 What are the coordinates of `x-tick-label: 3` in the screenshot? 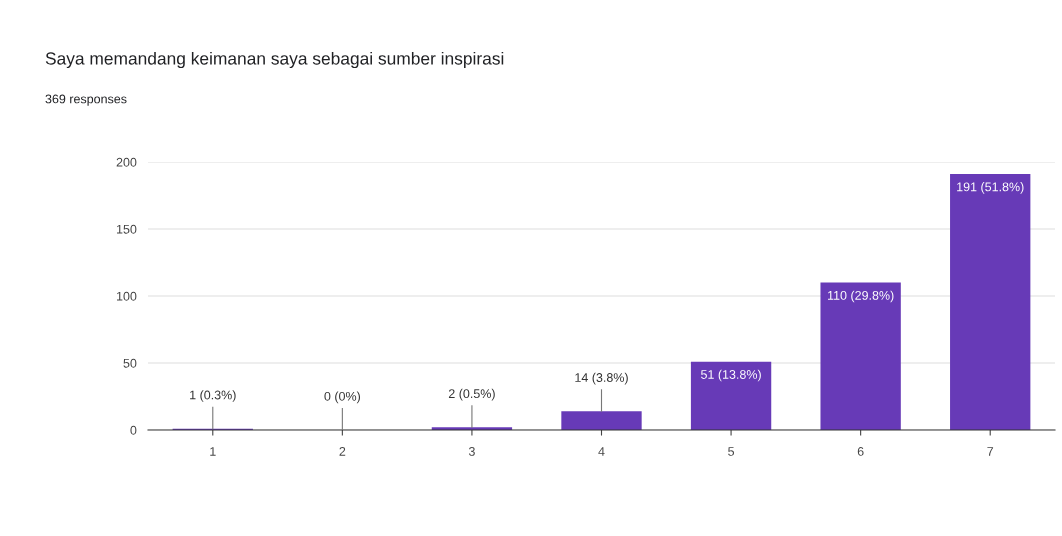 It's located at (471, 451).